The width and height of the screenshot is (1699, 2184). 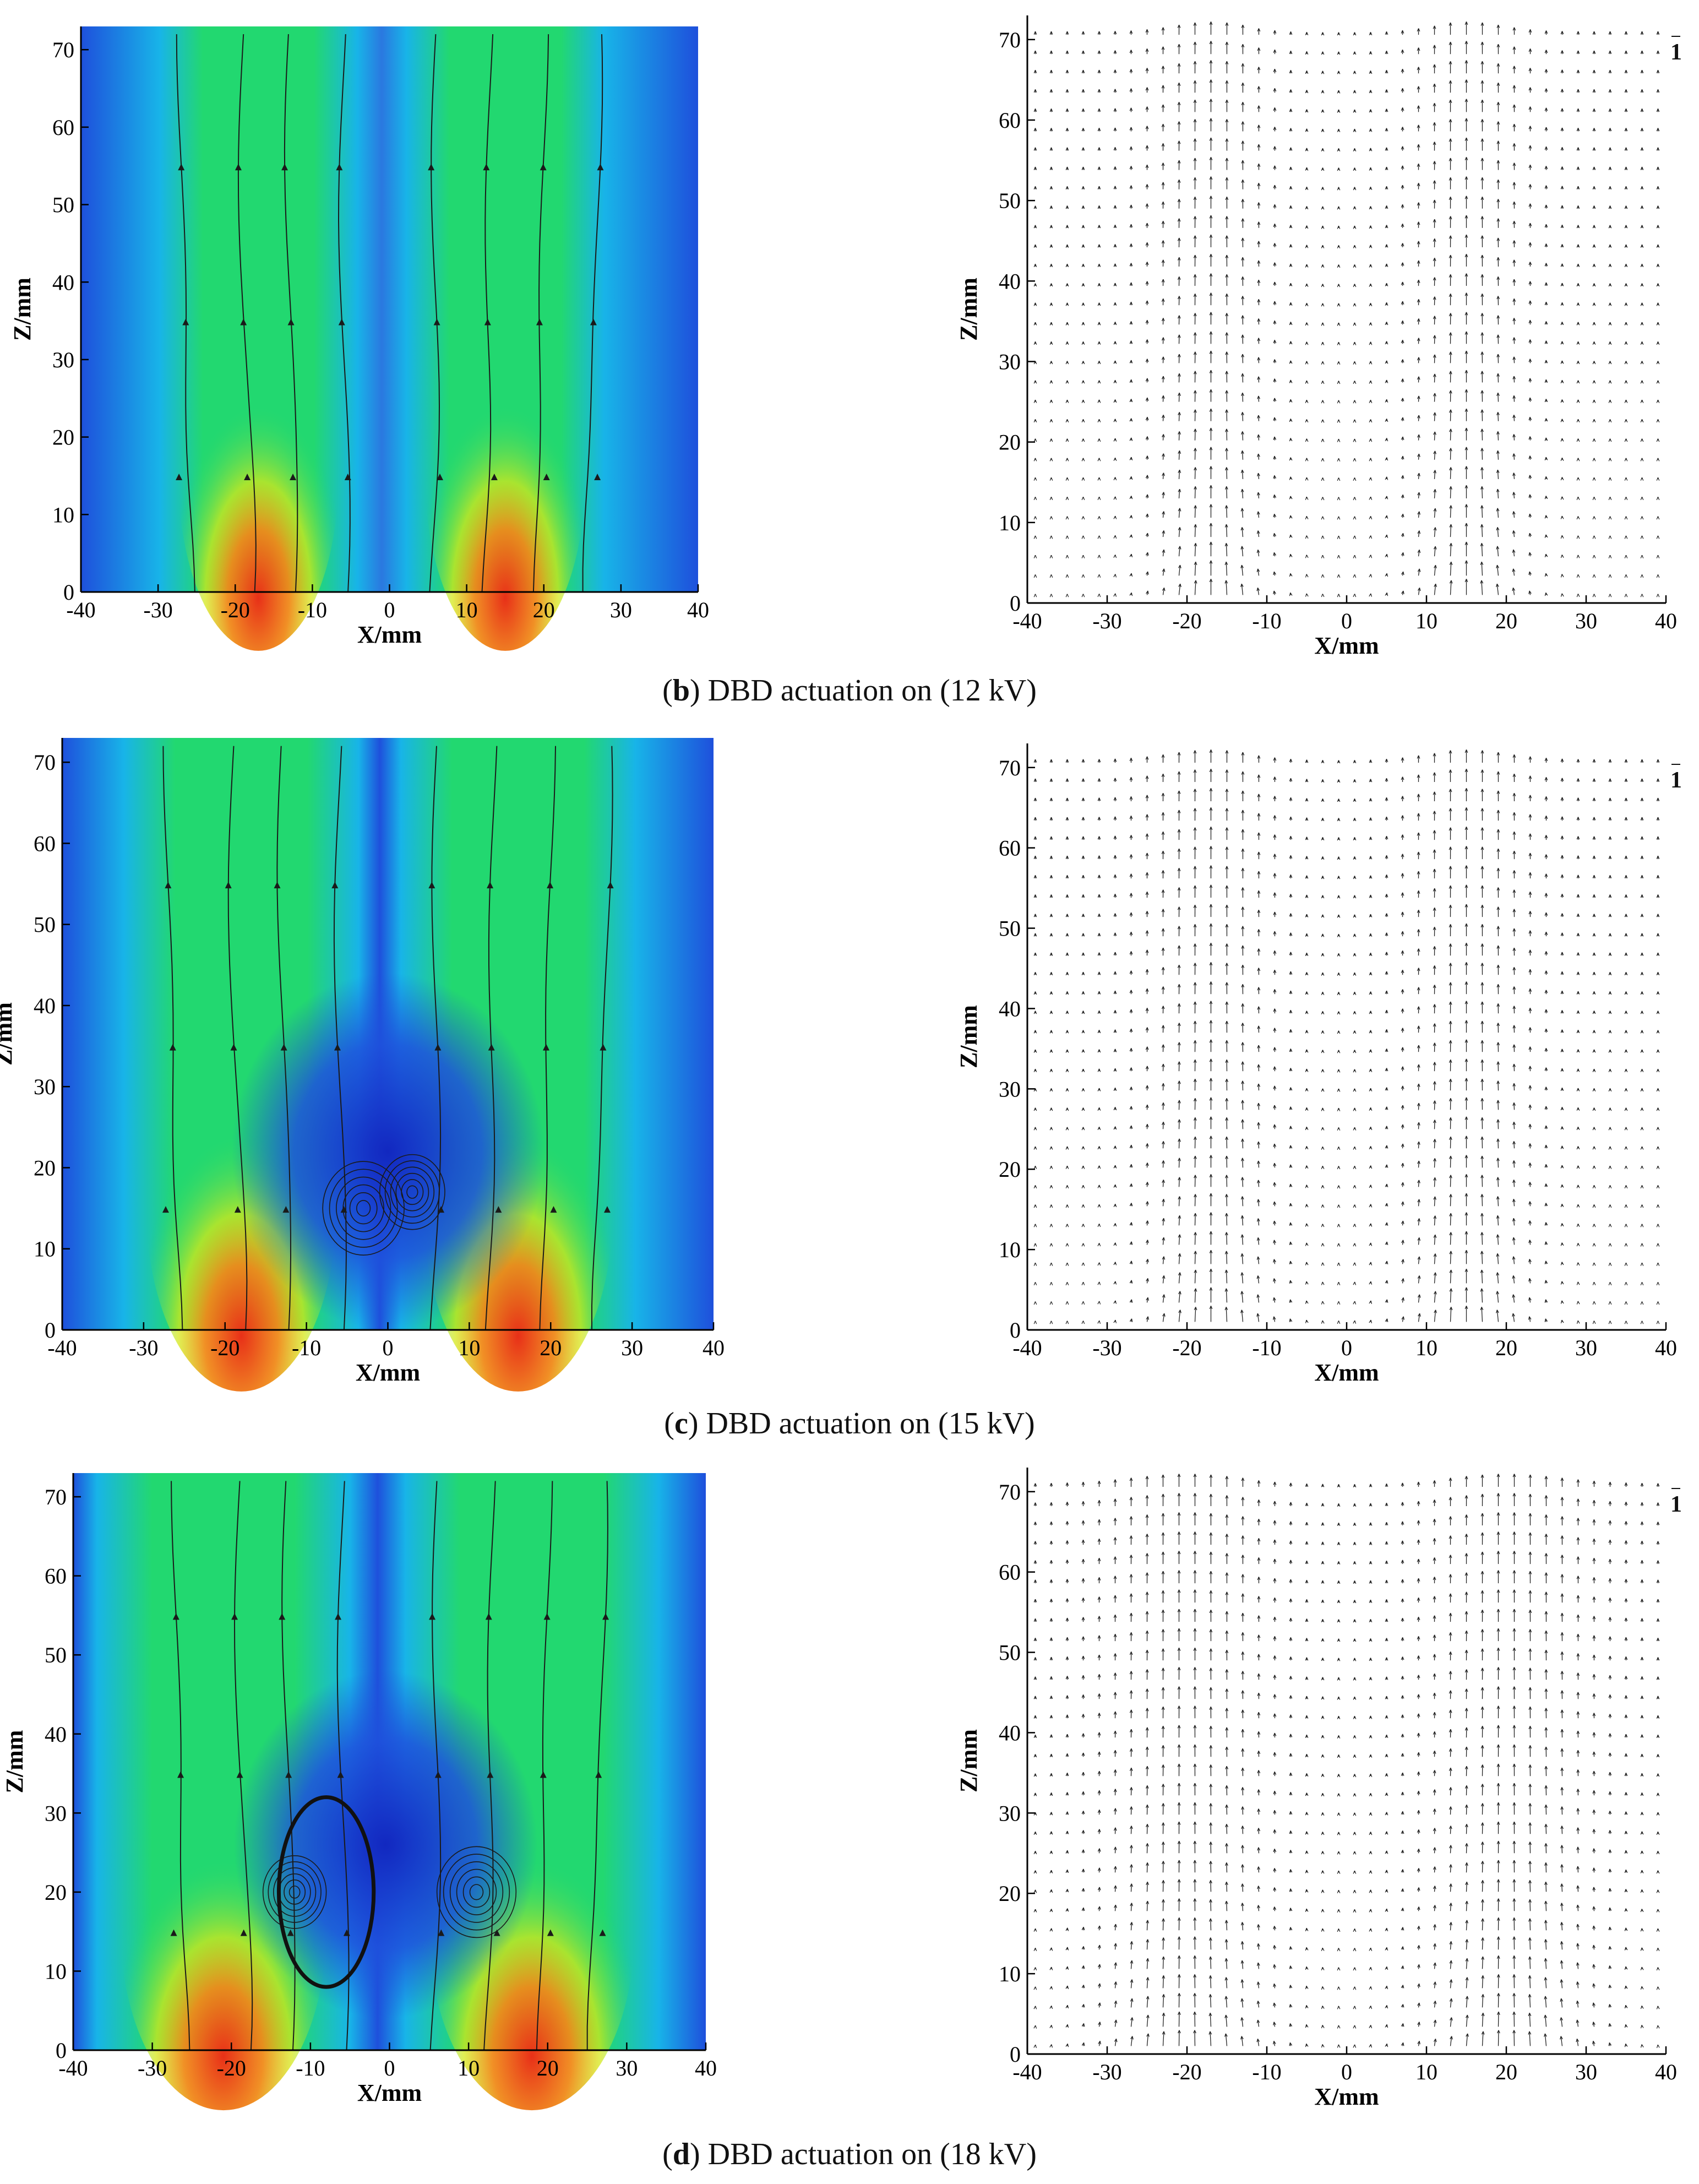 I want to click on x-tick-label: 20, so click(x=544, y=610).